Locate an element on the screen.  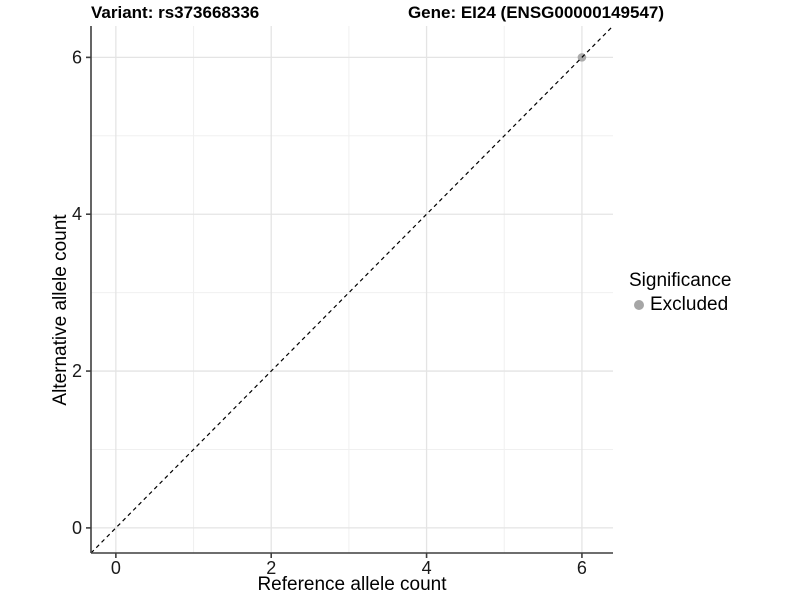
plot-title-gene: Gene: EI24 (ENSG00000149547) is located at coordinates (536, 12).